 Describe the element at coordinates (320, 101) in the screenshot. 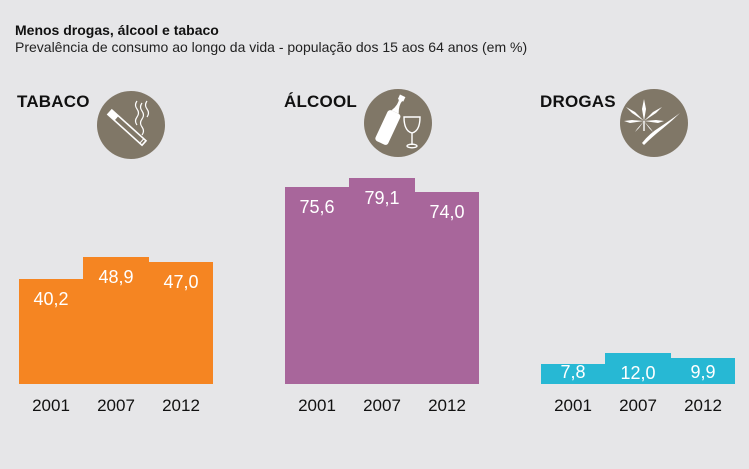

I see `category-title-alcool: ÁLCOOL` at that location.